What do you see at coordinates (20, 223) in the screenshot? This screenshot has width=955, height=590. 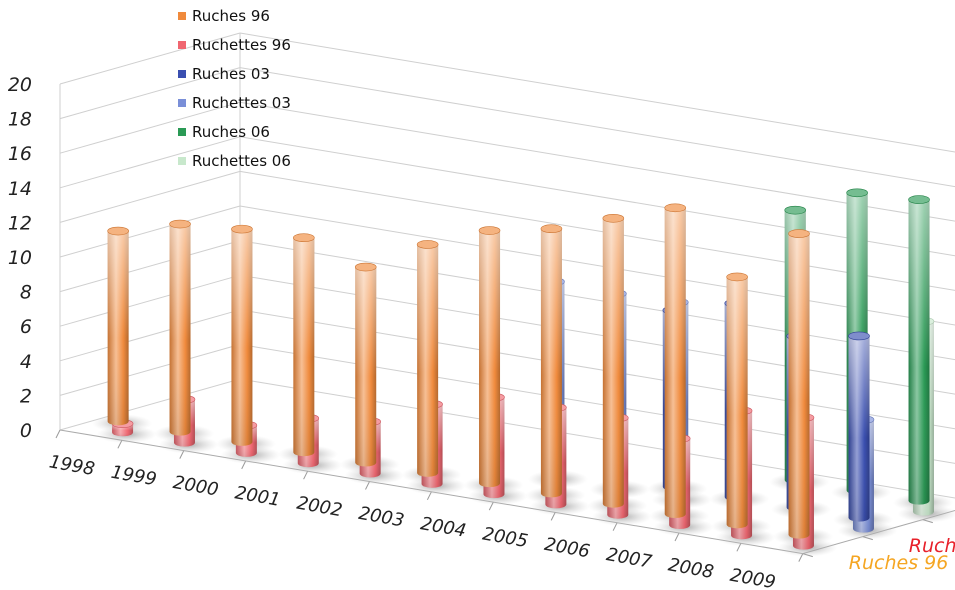 I see `y-tick-label: 12` at bounding box center [20, 223].